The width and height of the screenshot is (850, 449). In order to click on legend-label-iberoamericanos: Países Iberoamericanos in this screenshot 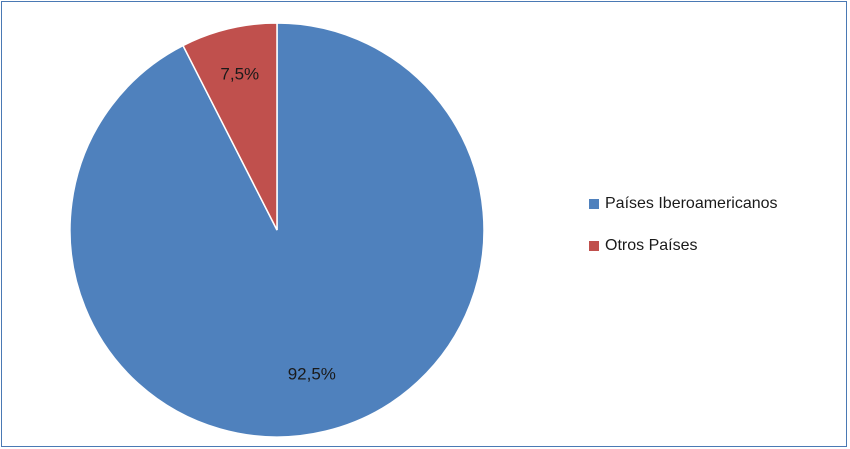, I will do `click(691, 203)`.